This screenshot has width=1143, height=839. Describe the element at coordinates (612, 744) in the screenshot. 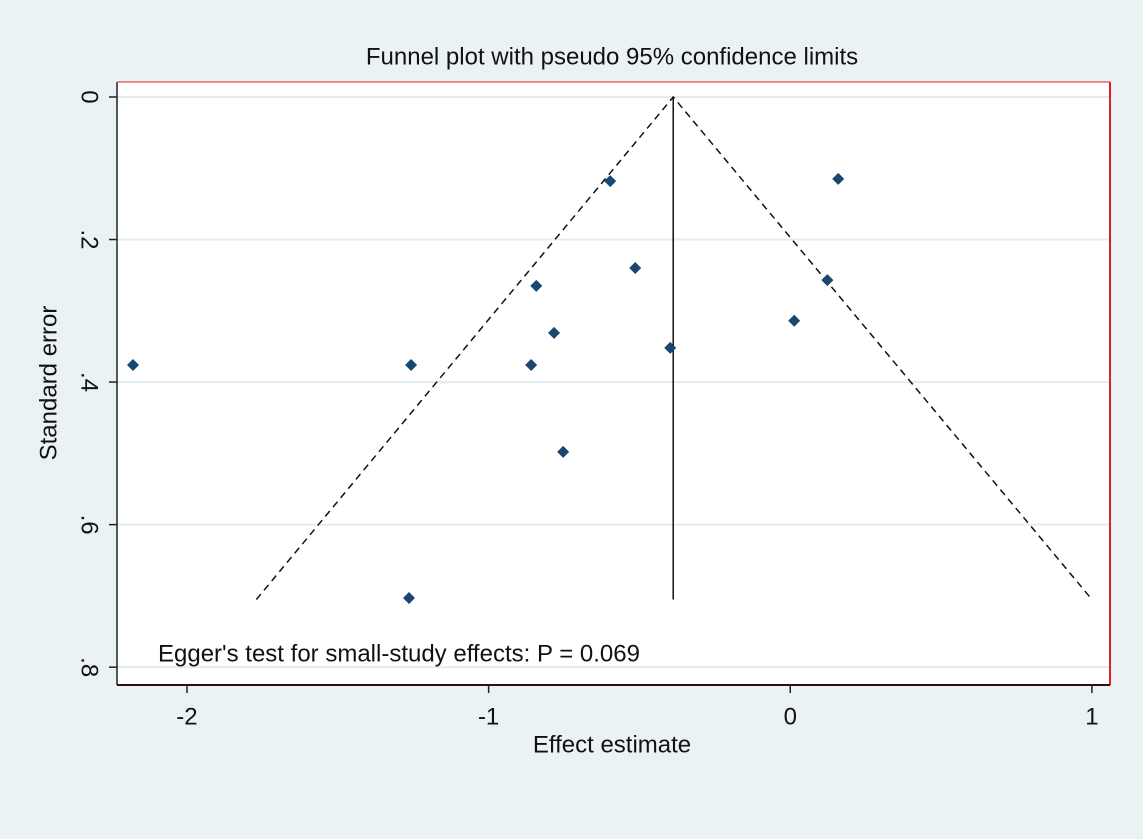

I see `x-axis-label: Effect estimate` at that location.